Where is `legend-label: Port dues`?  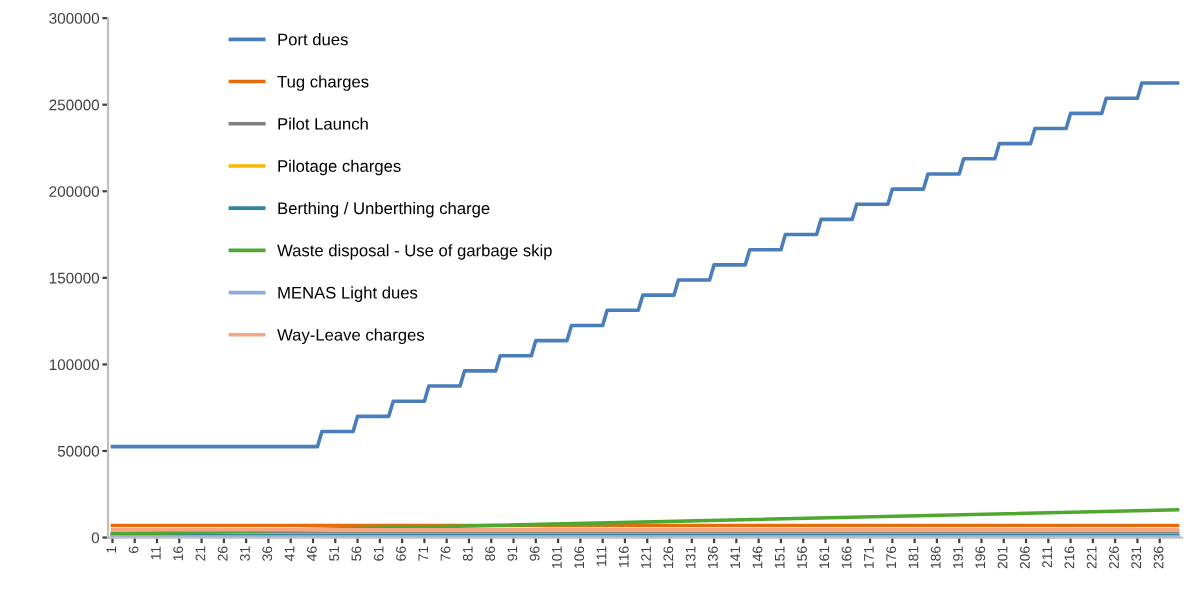 legend-label: Port dues is located at coordinates (313, 39).